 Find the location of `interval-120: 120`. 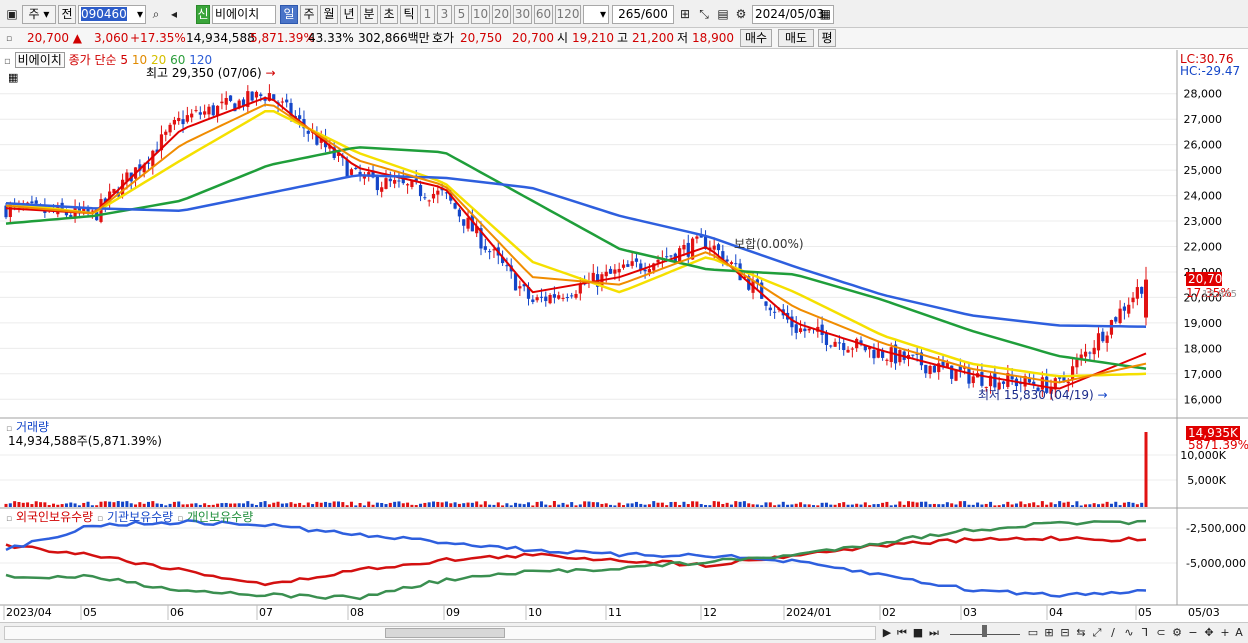

interval-120: 120 is located at coordinates (568, 14).